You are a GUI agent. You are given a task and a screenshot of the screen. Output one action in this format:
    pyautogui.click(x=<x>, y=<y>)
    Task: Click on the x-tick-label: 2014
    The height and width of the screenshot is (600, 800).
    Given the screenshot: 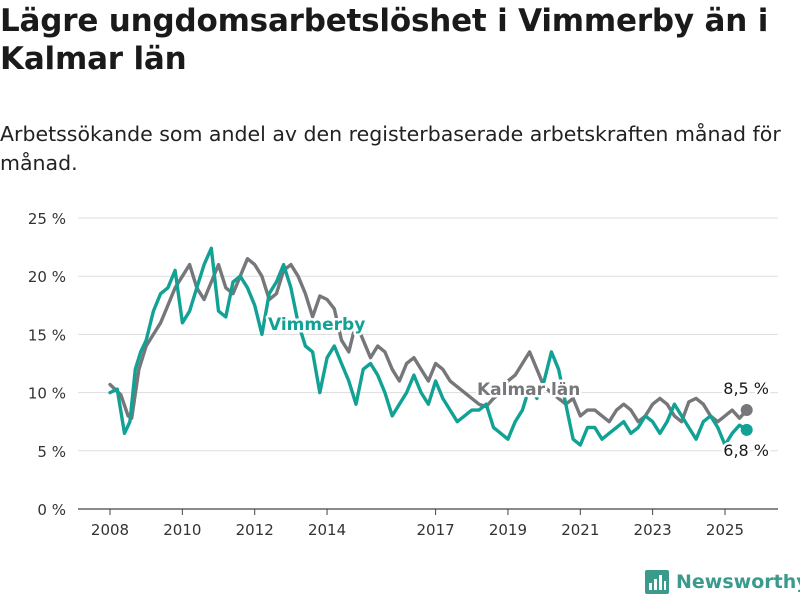 What is the action you would take?
    pyautogui.click(x=327, y=530)
    